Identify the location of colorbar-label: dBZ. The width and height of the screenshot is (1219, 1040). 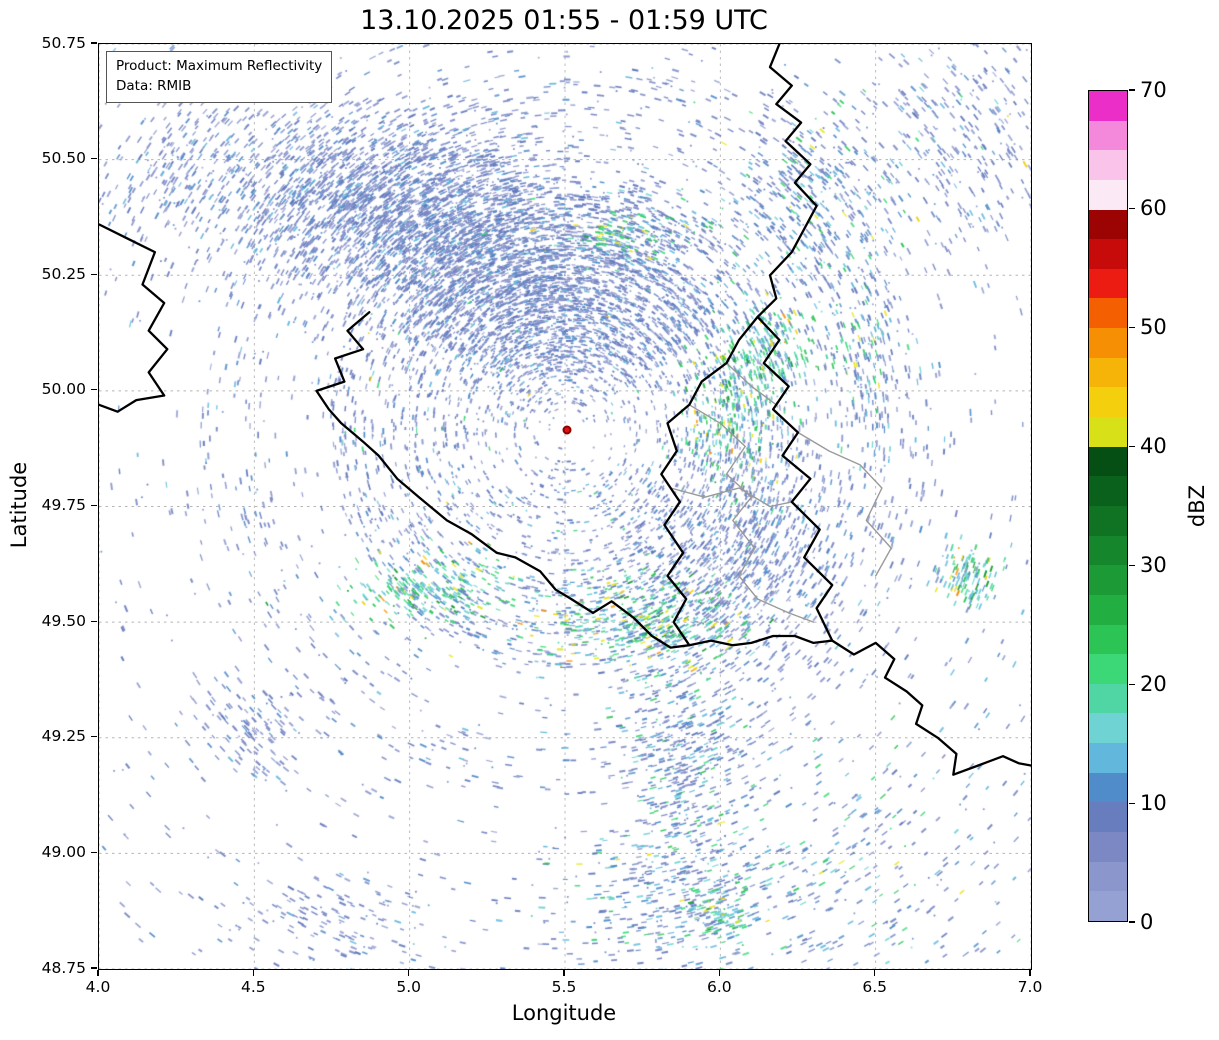
(1197, 506).